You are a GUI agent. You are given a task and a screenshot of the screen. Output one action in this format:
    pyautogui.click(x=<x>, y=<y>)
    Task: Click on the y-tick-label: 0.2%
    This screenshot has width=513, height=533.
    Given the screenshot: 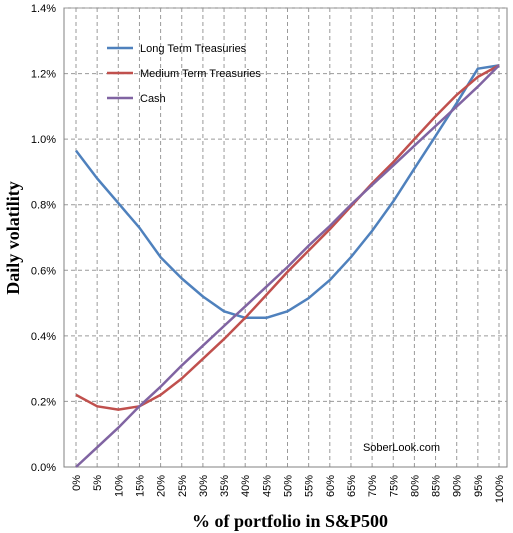 What is the action you would take?
    pyautogui.click(x=43, y=402)
    